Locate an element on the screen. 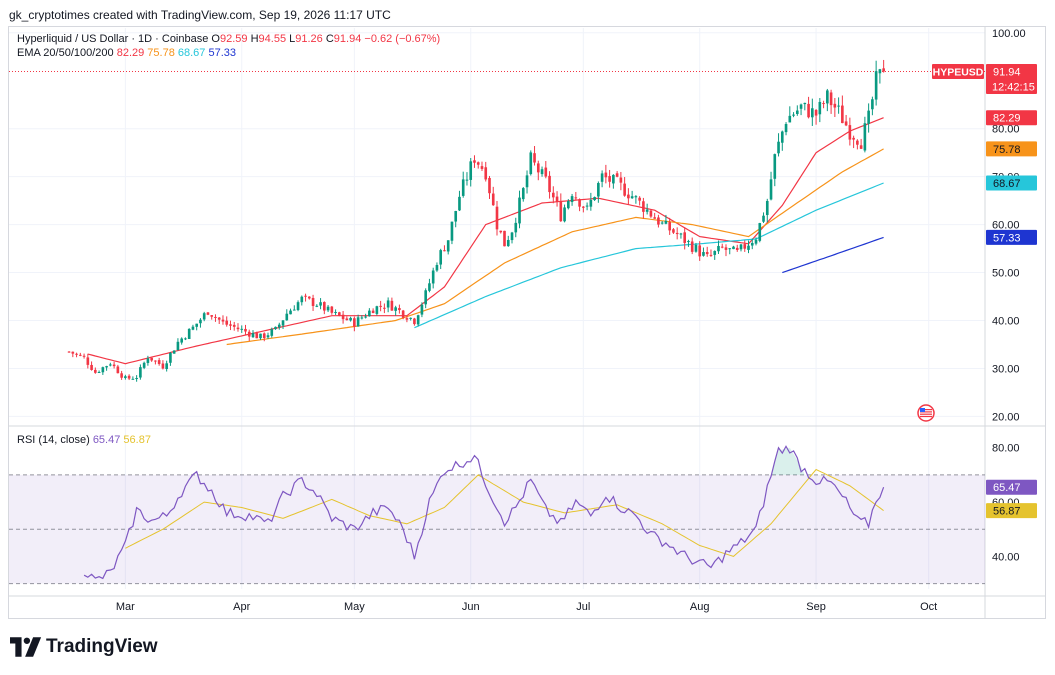  high-label: H is located at coordinates (254, 39).